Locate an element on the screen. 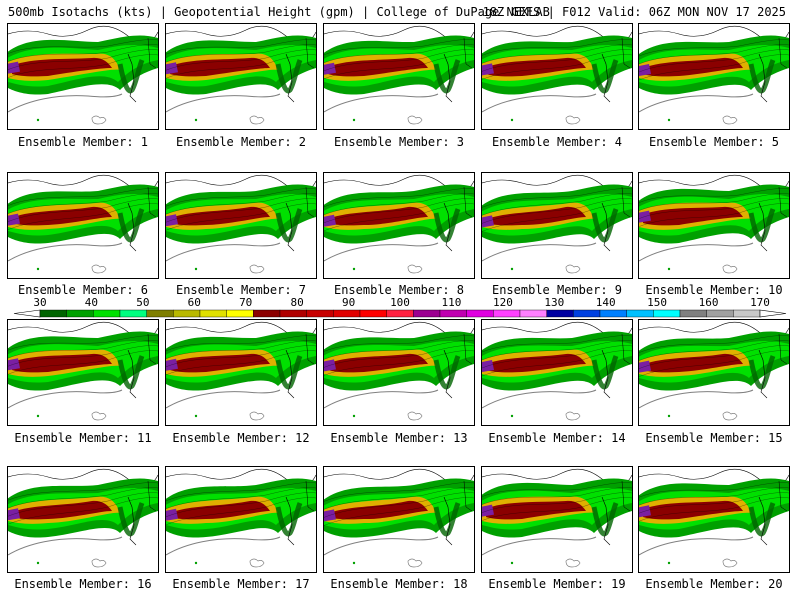 This screenshot has width=800, height=600. color-bar-tick-label: 120 is located at coordinates (503, 302).